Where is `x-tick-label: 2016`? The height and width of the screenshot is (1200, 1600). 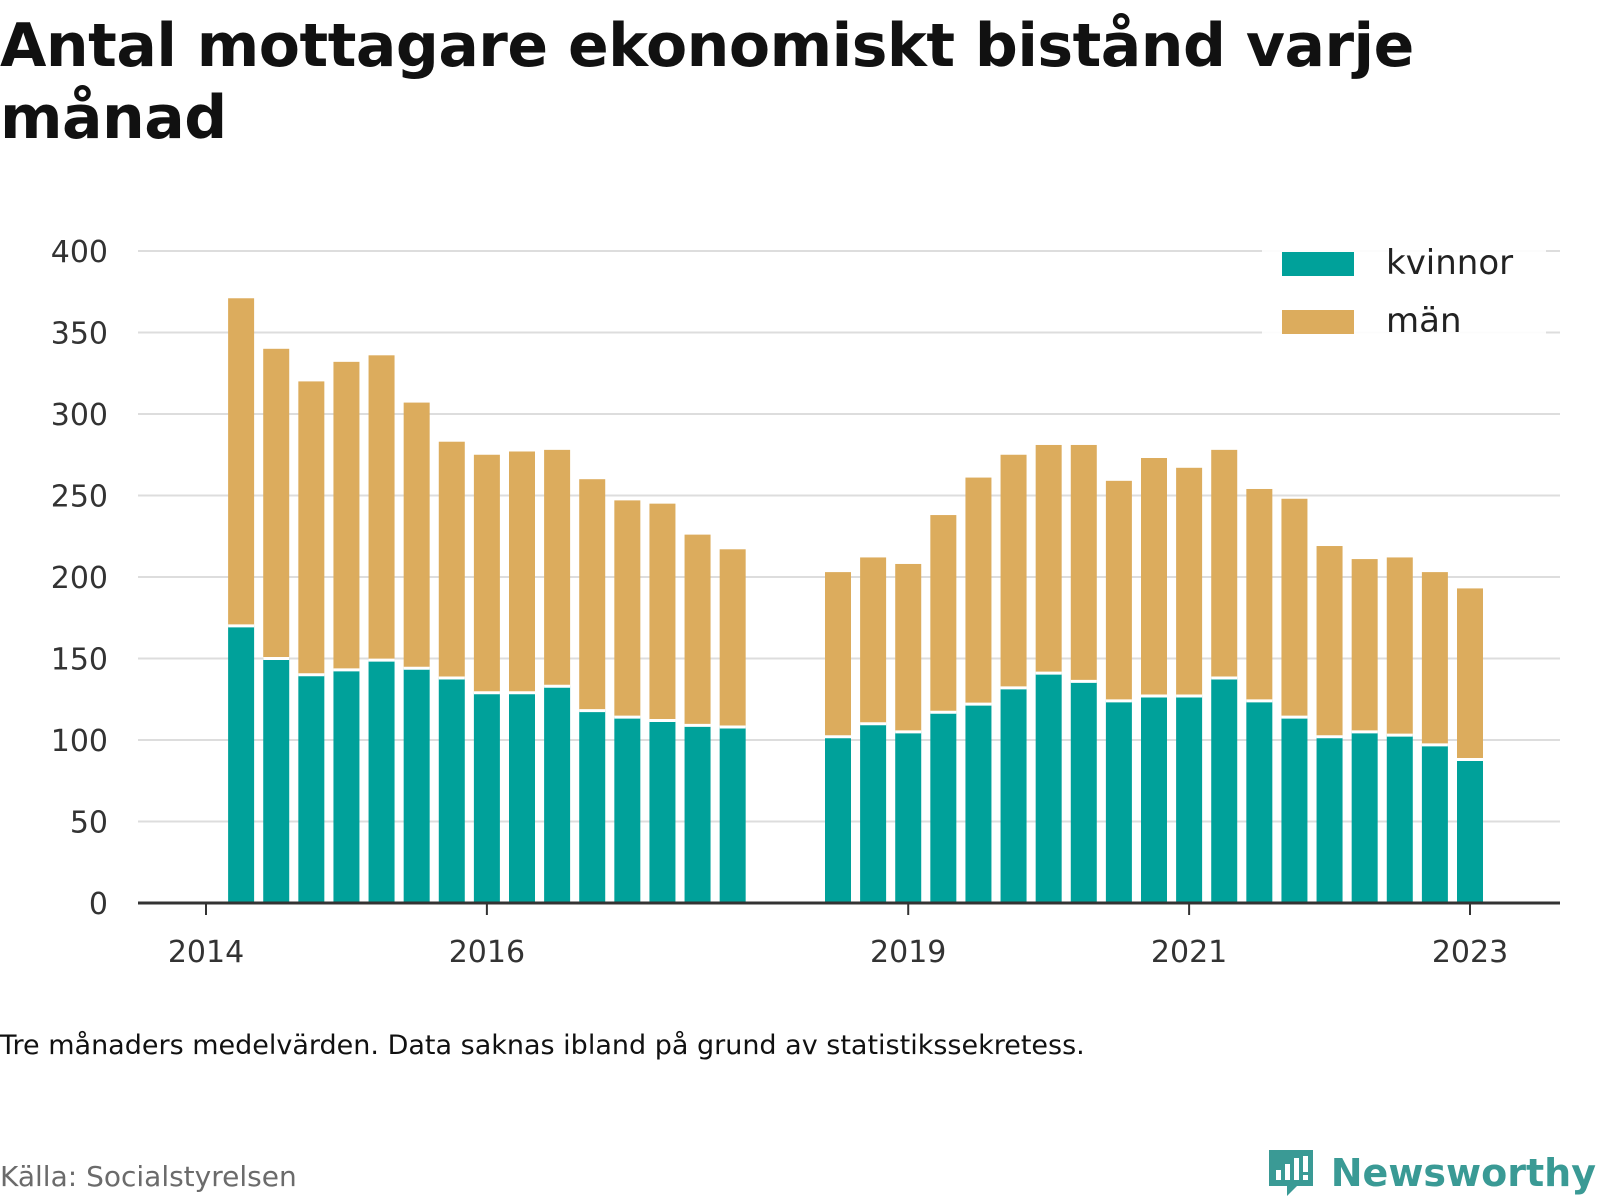
x-tick-label: 2016 is located at coordinates (487, 952).